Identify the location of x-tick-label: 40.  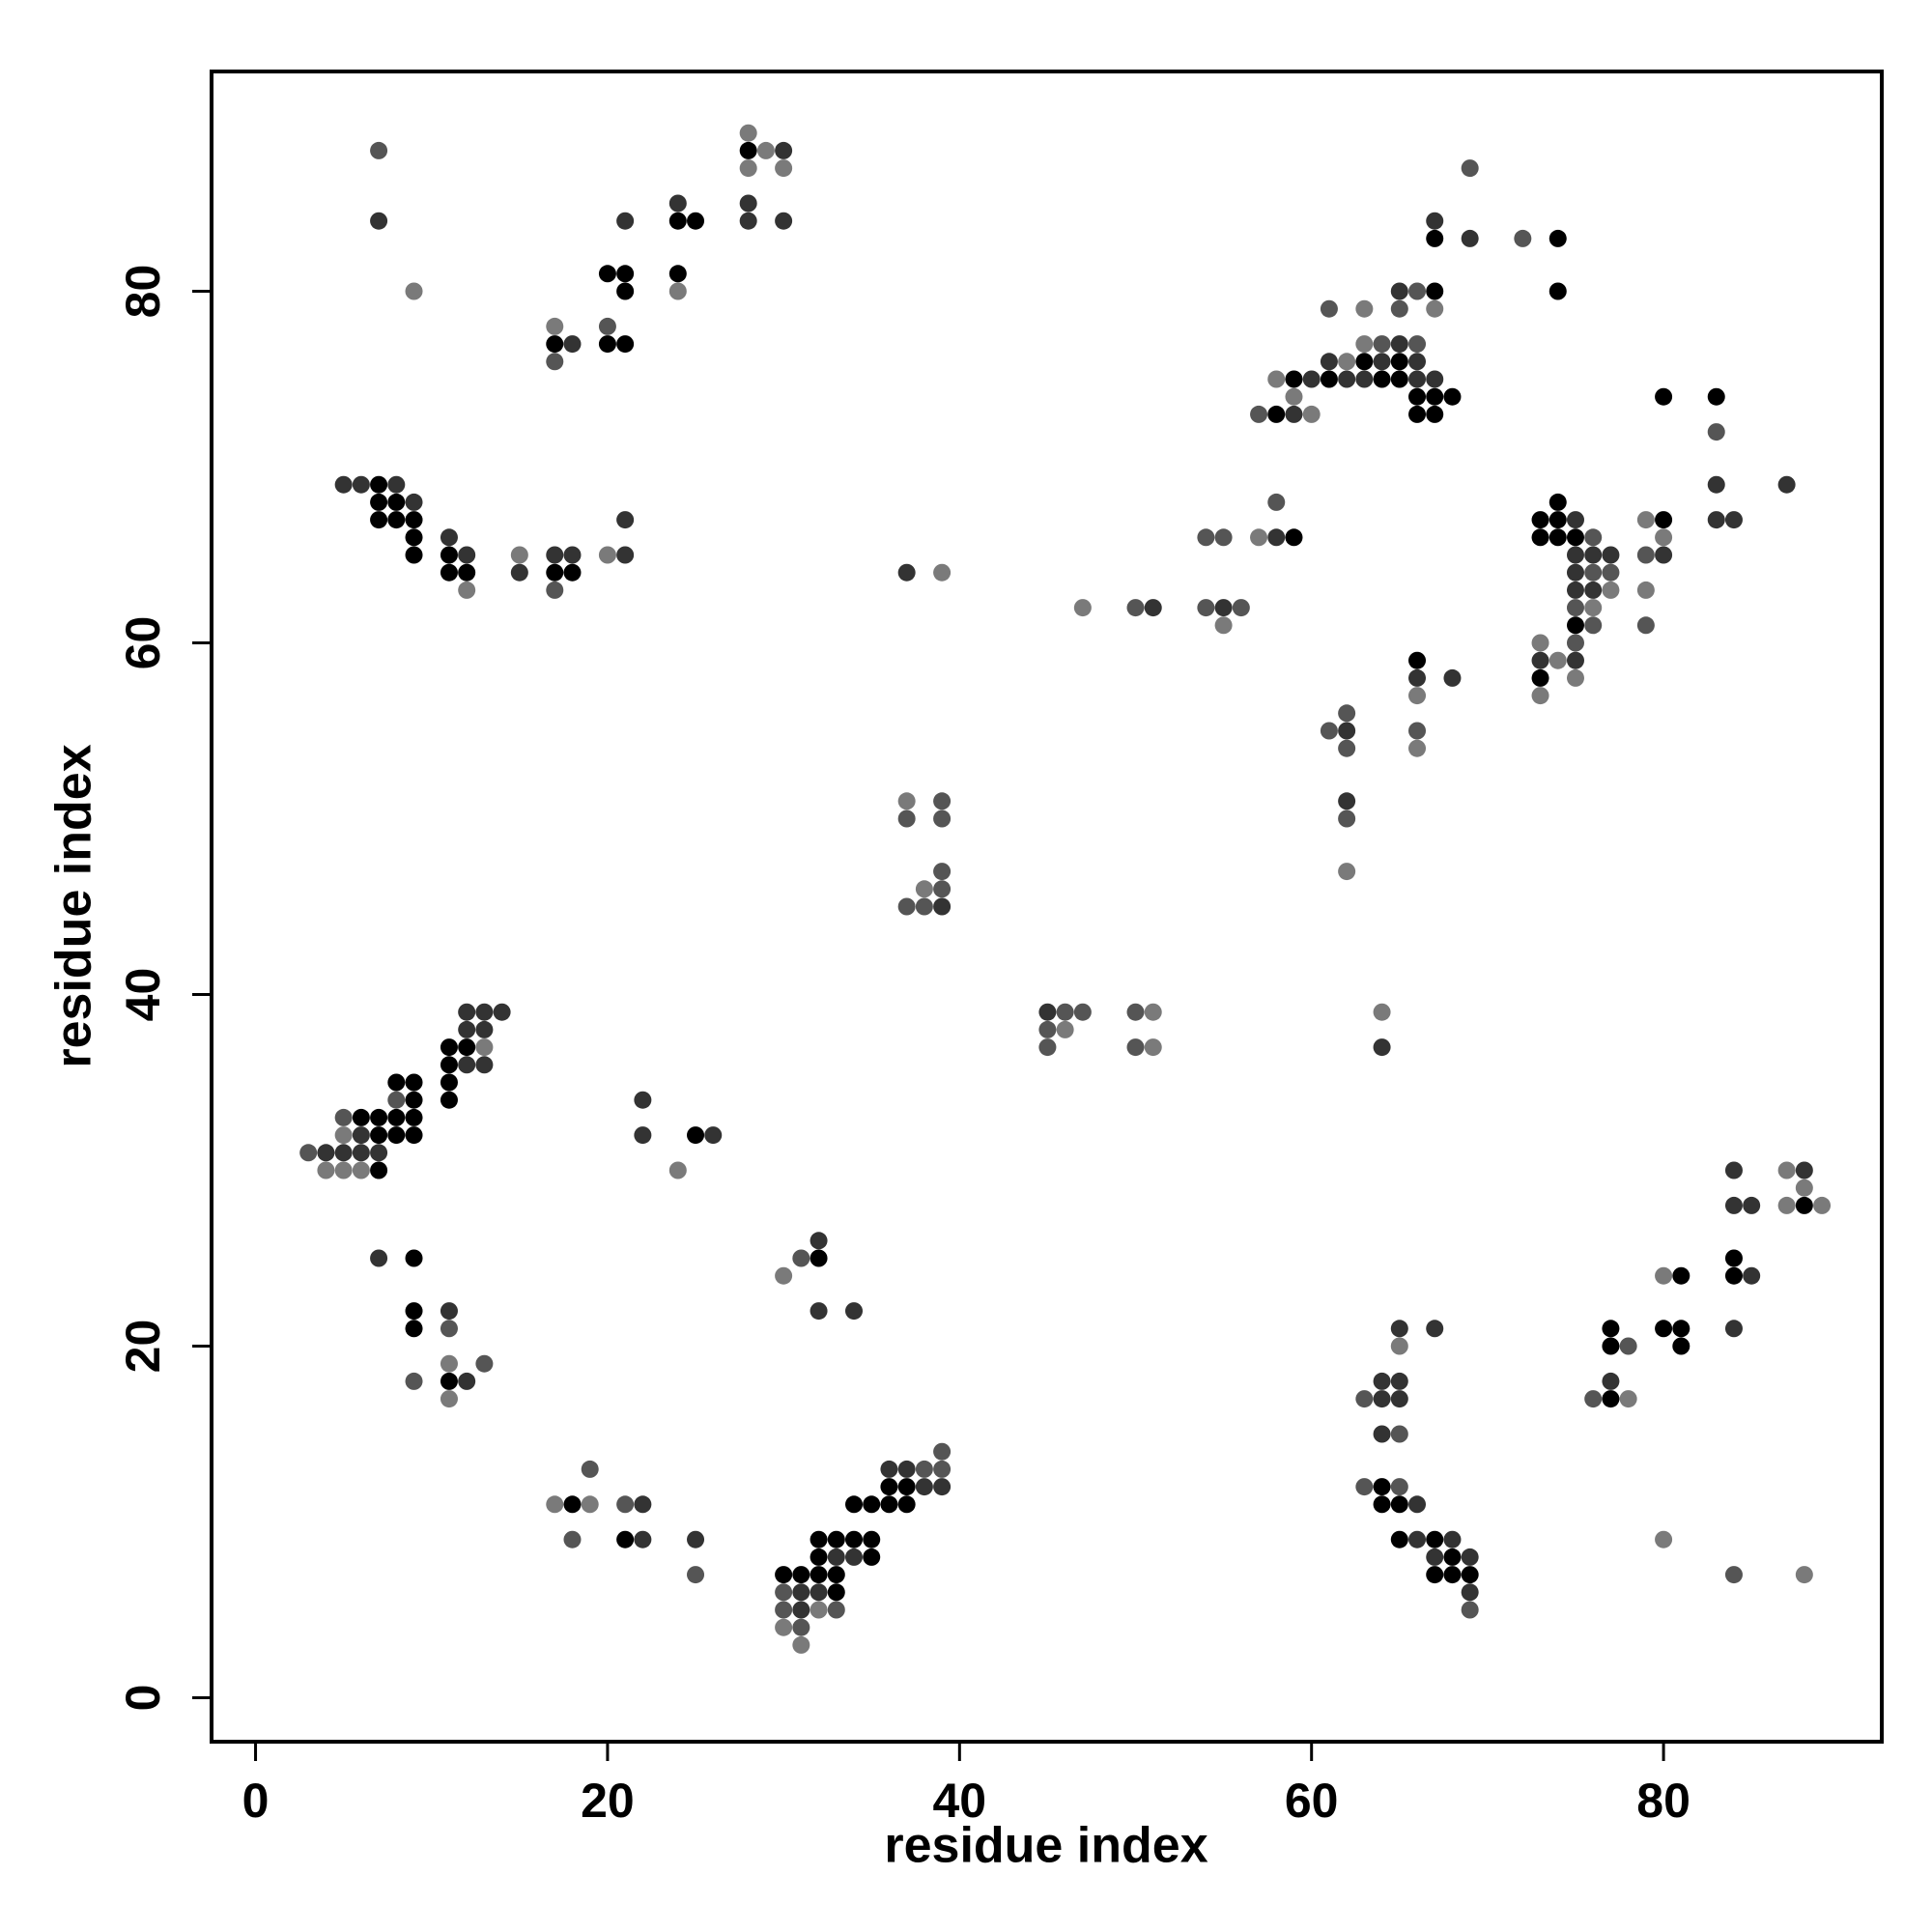
(960, 1801).